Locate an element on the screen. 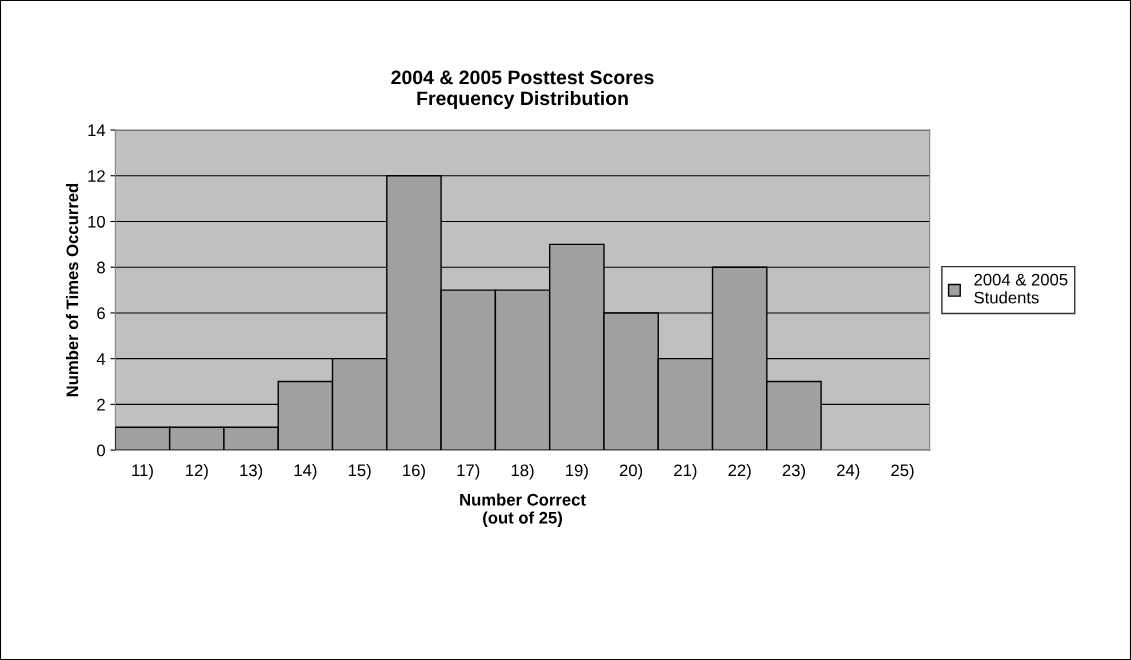 This screenshot has height=660, width=1131. y-tick-label: 14 is located at coordinates (97, 130).